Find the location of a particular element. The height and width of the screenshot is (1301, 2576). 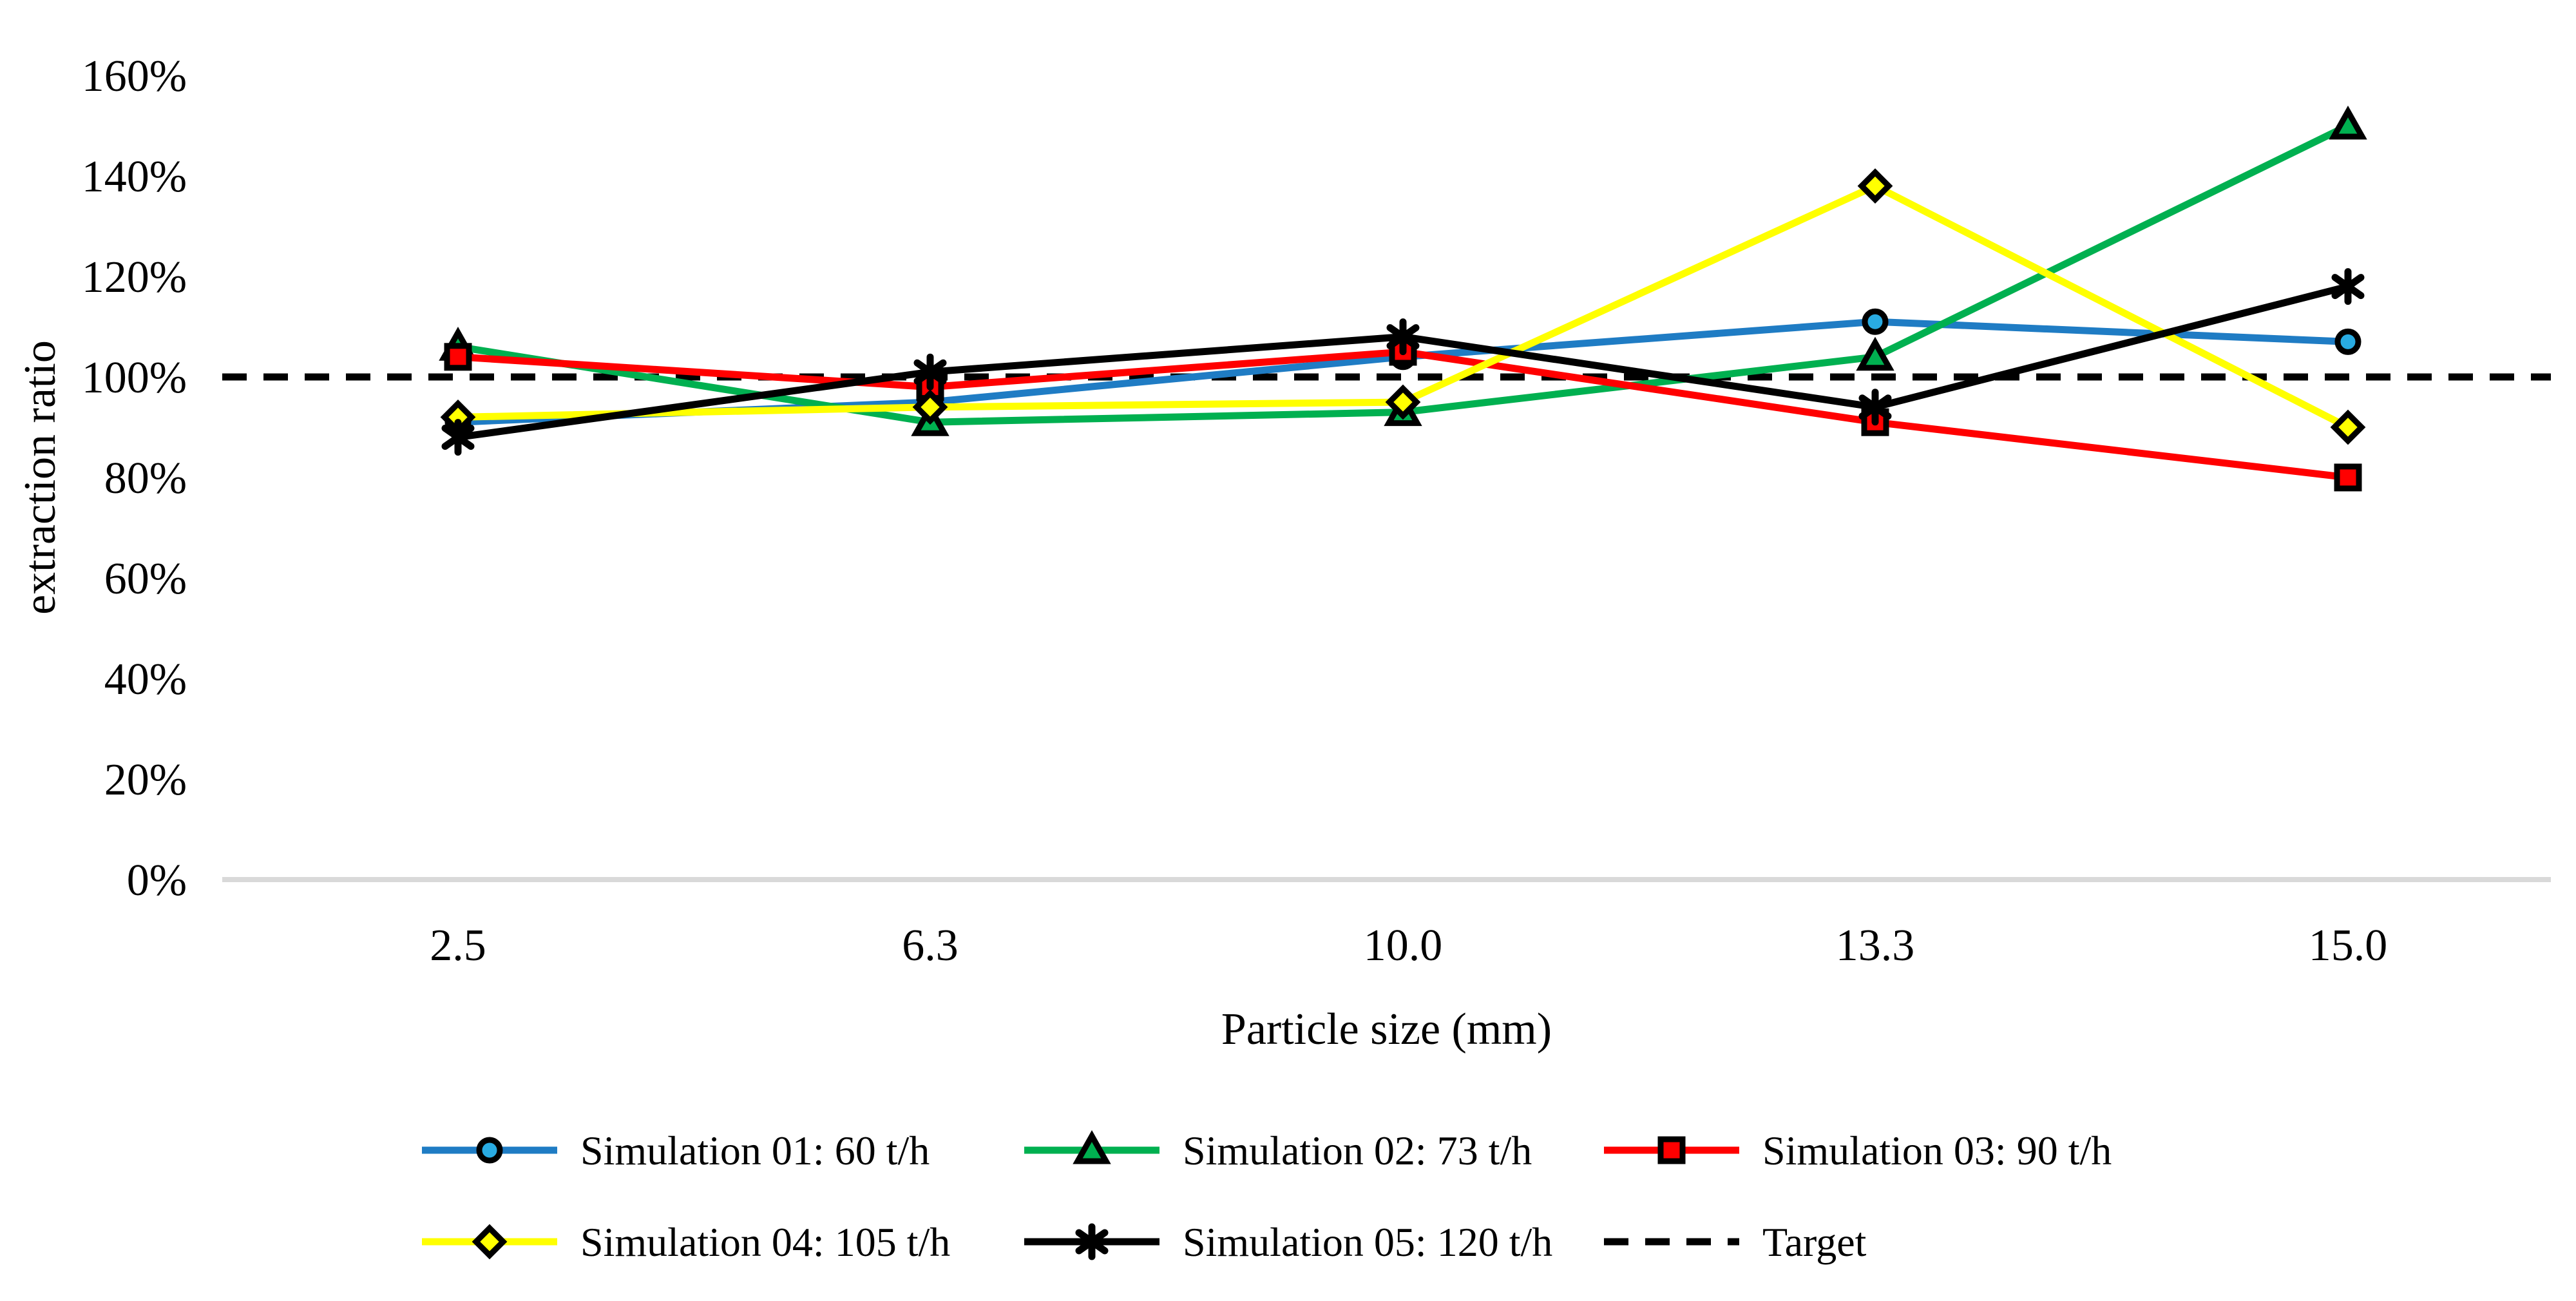

legend-item: Target is located at coordinates (1735, 1242).